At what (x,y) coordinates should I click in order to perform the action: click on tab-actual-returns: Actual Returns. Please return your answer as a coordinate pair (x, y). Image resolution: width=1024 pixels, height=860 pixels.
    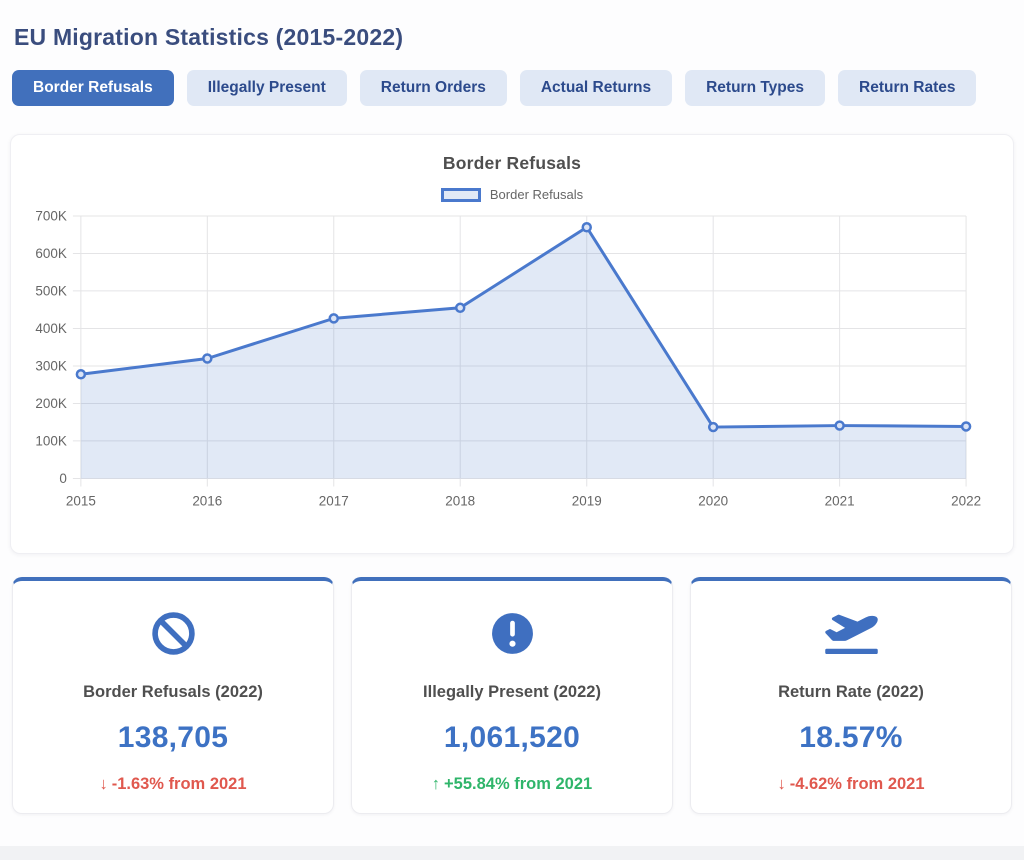
    Looking at the image, I should click on (596, 88).